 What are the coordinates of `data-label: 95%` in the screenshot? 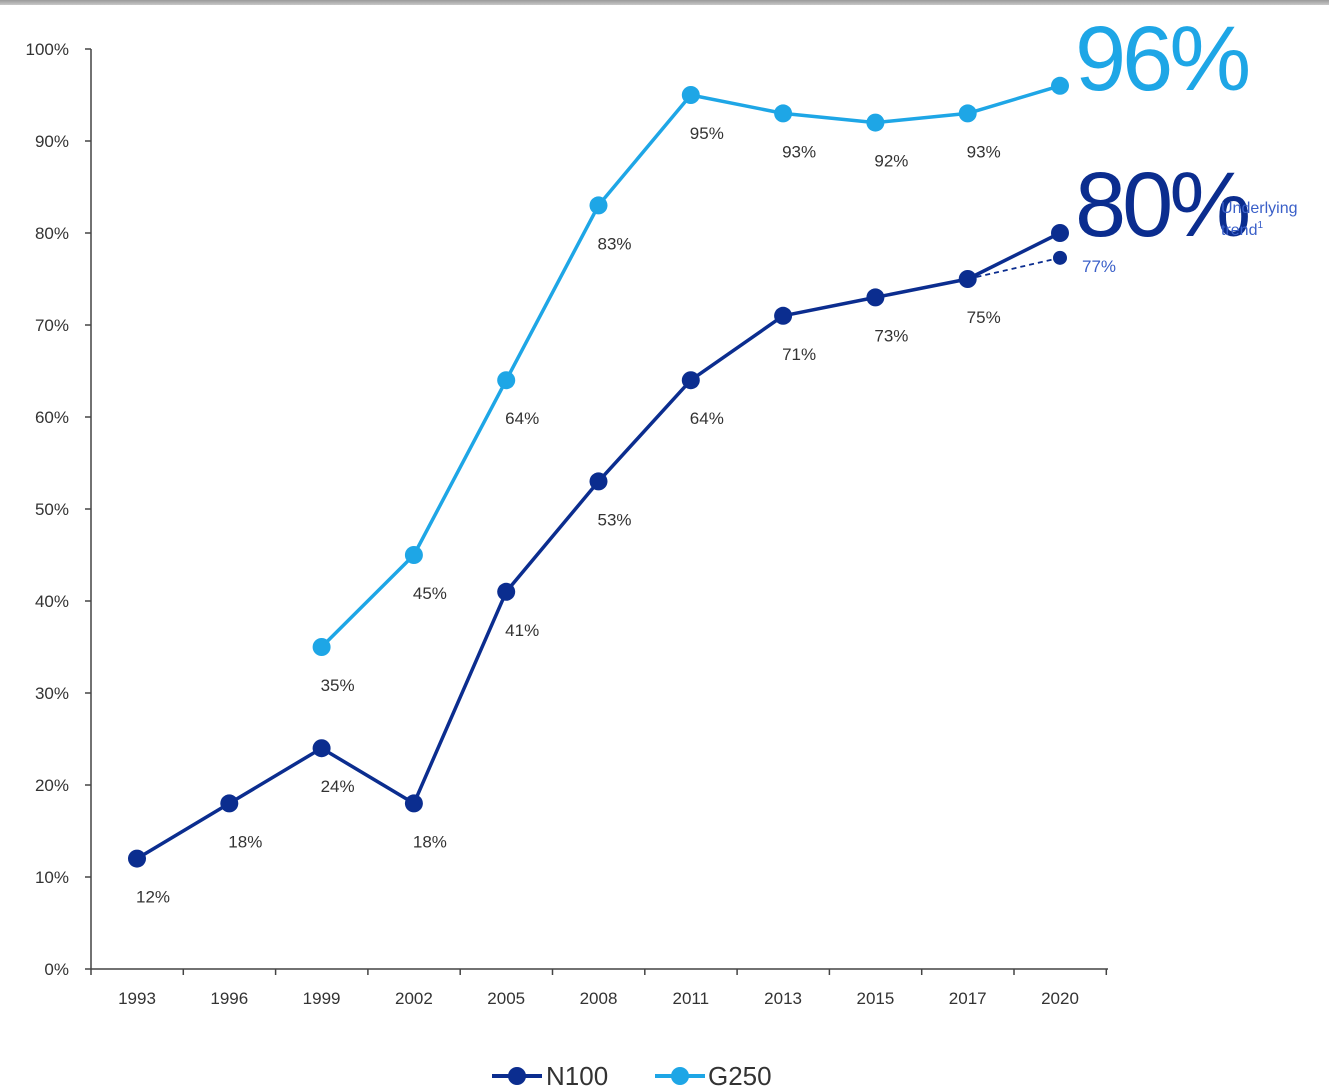 It's located at (707, 133).